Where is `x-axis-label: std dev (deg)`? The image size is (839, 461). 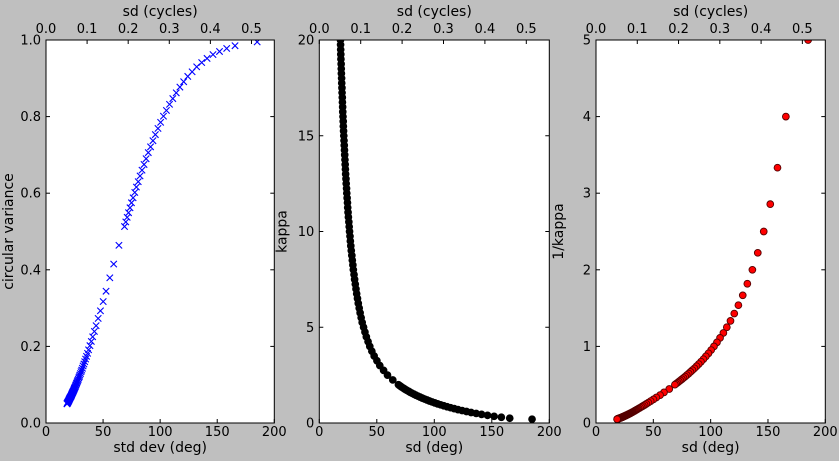 x-axis-label: std dev (deg) is located at coordinates (160, 448).